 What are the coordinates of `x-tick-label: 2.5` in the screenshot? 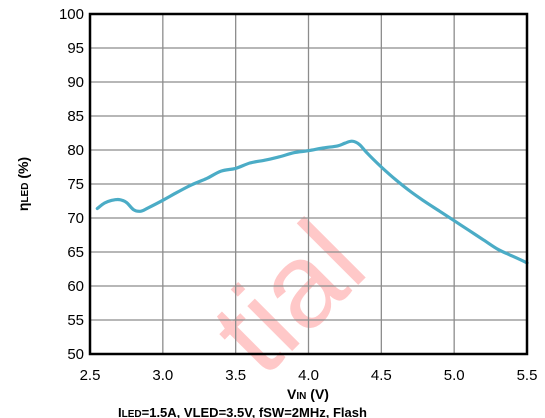 It's located at (90, 375).